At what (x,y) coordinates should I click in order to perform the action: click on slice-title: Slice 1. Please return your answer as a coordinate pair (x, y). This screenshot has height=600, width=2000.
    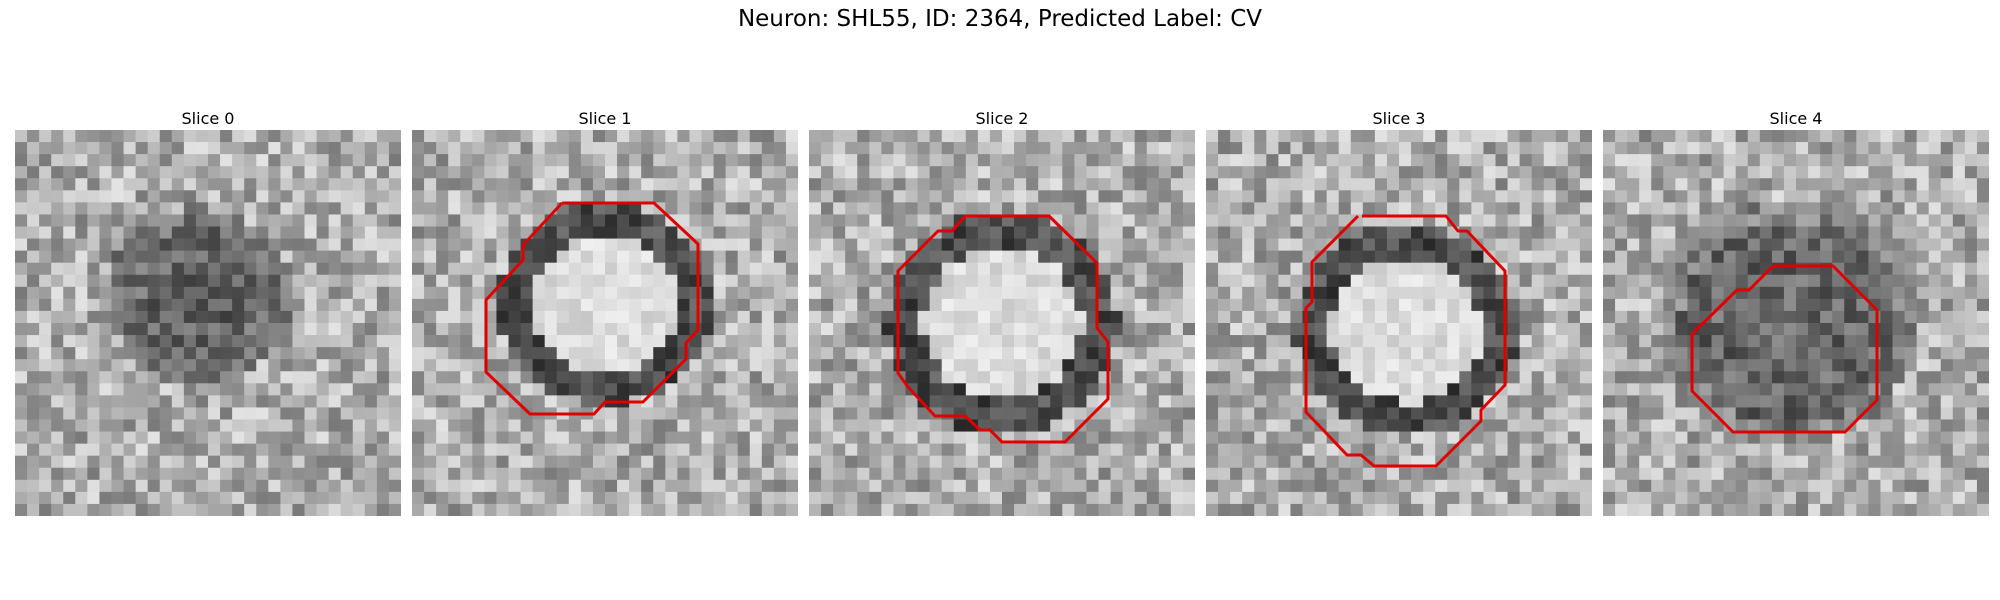
    Looking at the image, I should click on (605, 118).